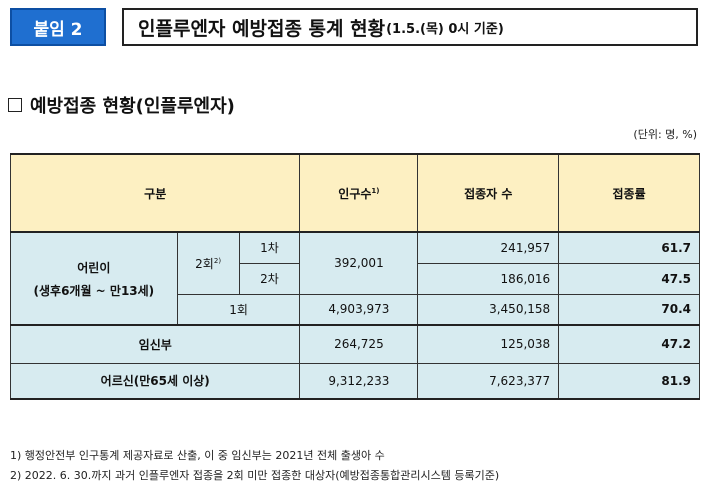  I want to click on attachment-badge: 붙임 2, so click(58, 27).